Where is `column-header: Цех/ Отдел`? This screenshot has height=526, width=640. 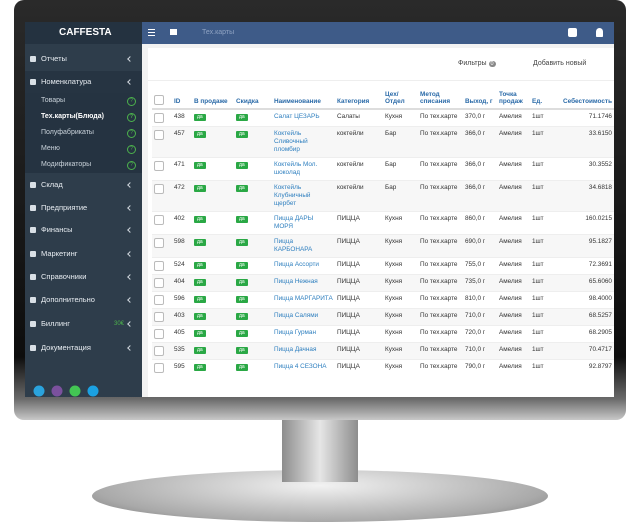 column-header: Цех/ Отдел is located at coordinates (400, 99).